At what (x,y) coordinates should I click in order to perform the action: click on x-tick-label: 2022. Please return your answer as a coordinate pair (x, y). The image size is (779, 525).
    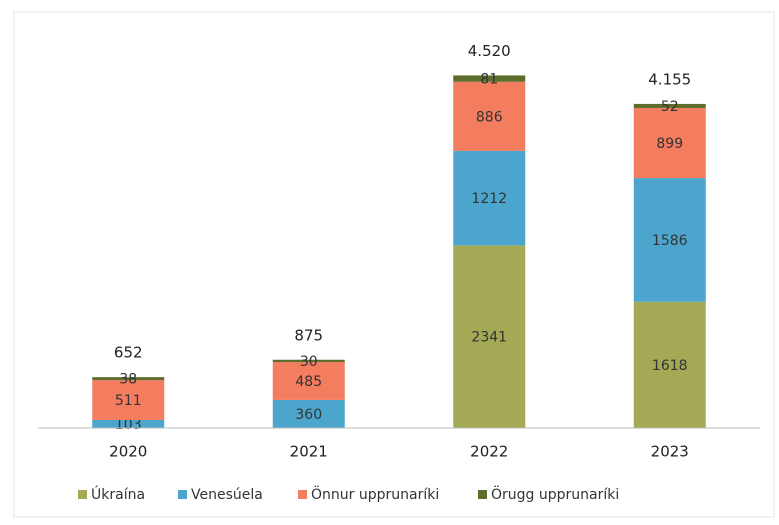
    Looking at the image, I should click on (489, 452).